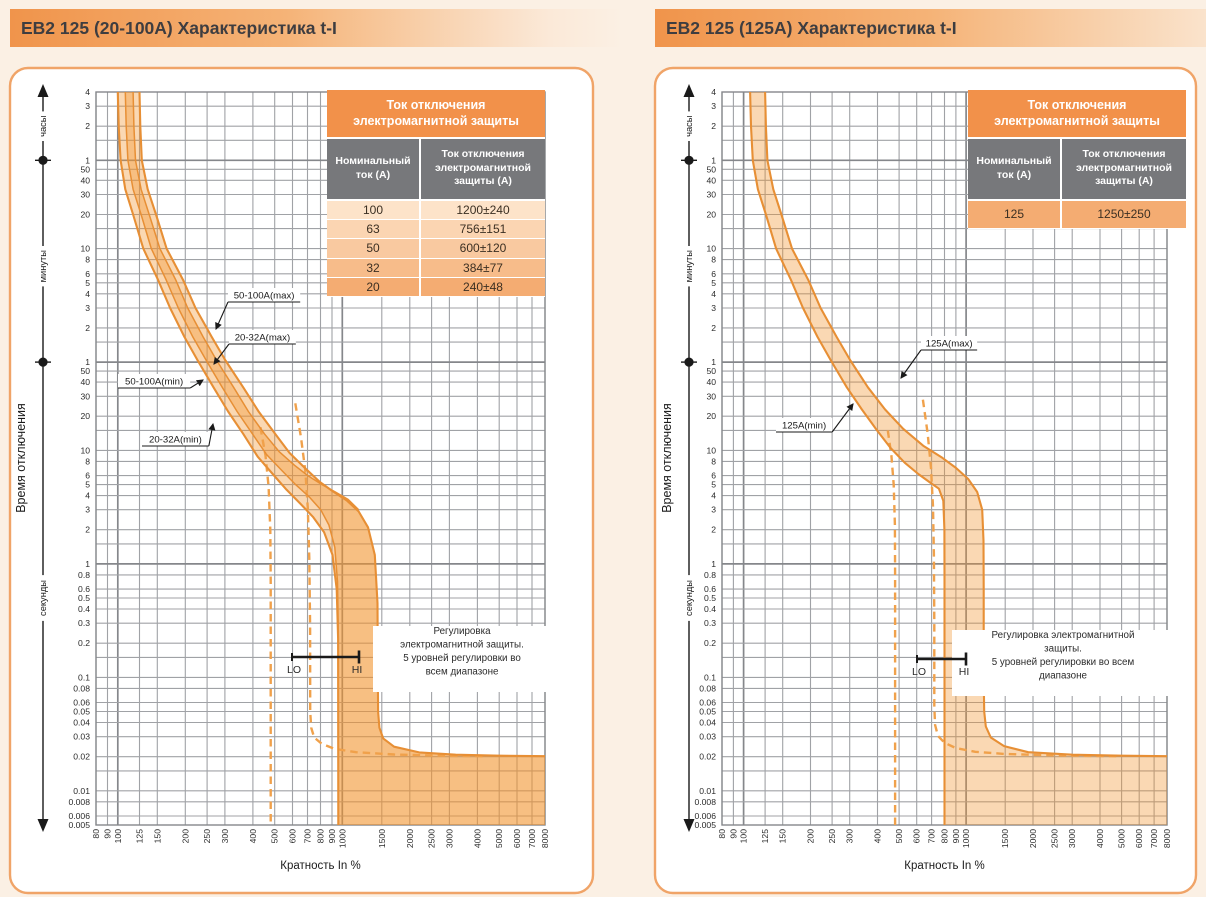 This screenshot has height=897, width=1206. What do you see at coordinates (811, 836) in the screenshot?
I see `svg-text: 200` at bounding box center [811, 836].